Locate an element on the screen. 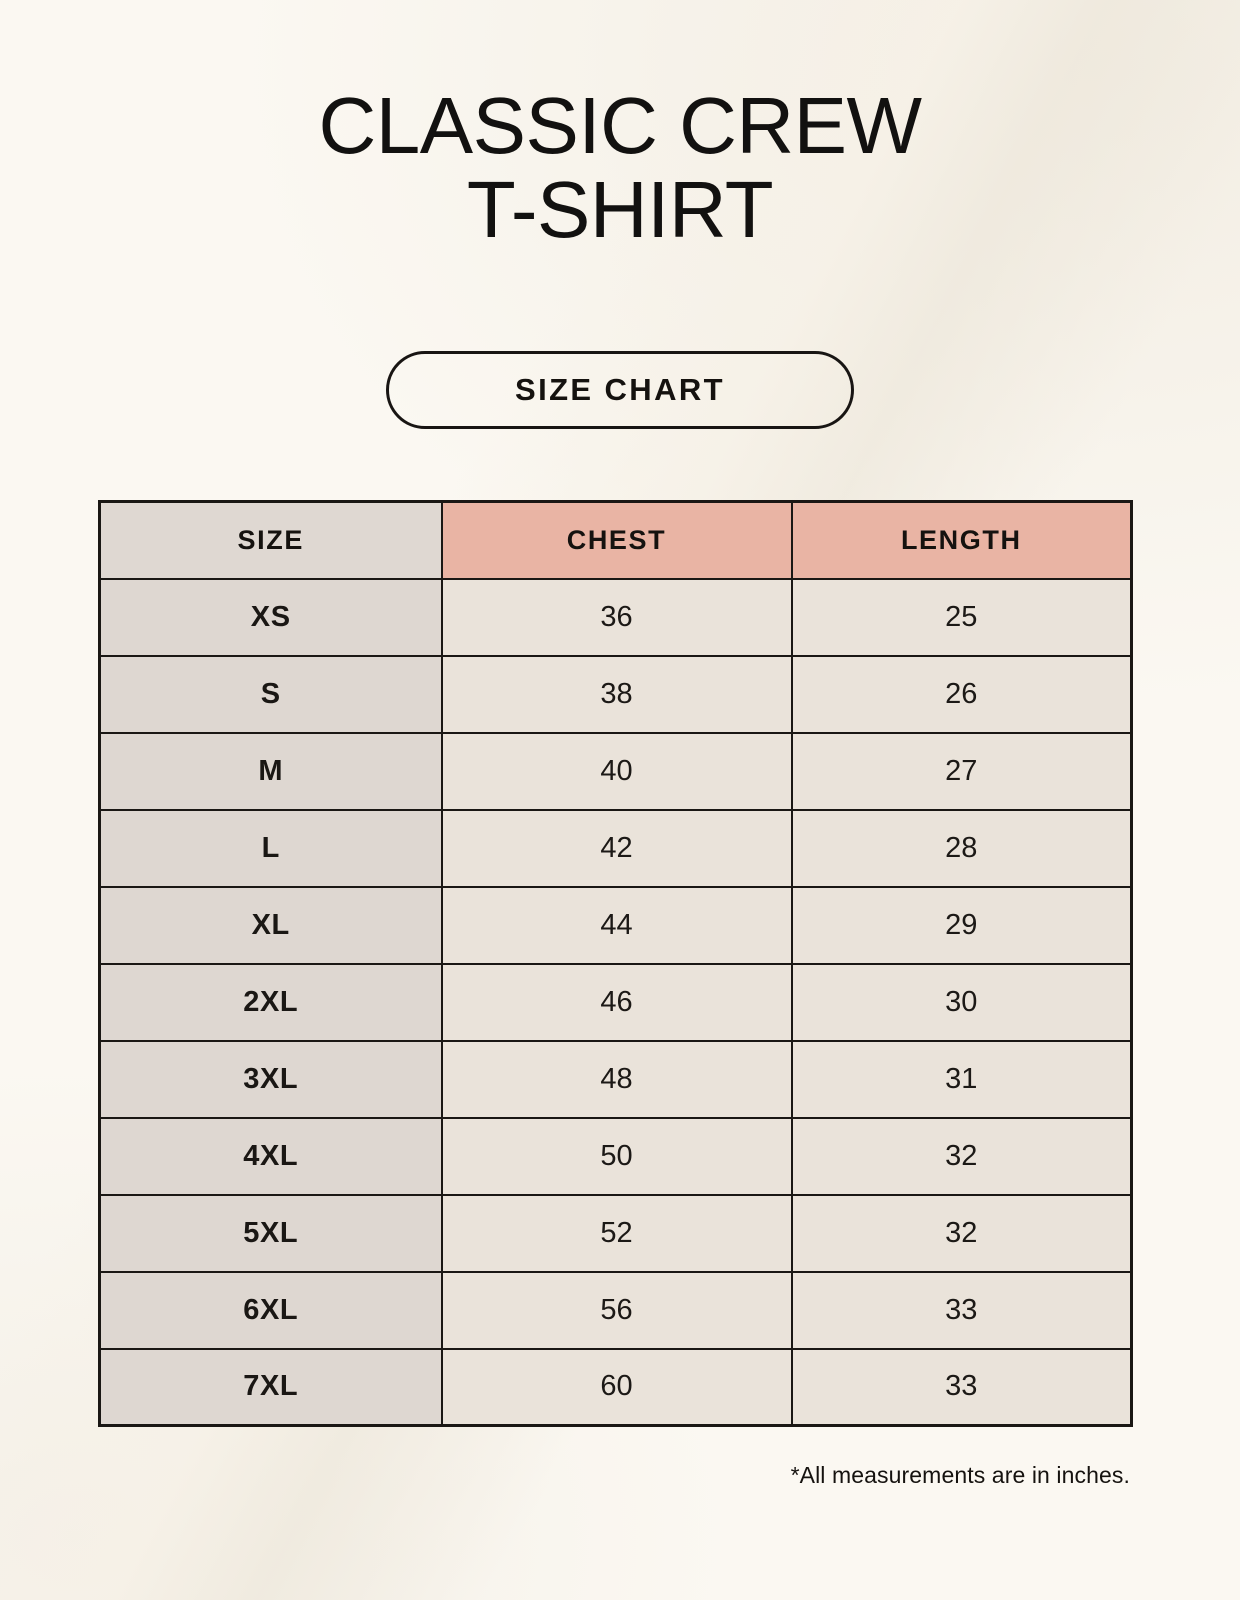 This screenshot has height=1600, width=1240. cell-size: 2XL is located at coordinates (270, 1002).